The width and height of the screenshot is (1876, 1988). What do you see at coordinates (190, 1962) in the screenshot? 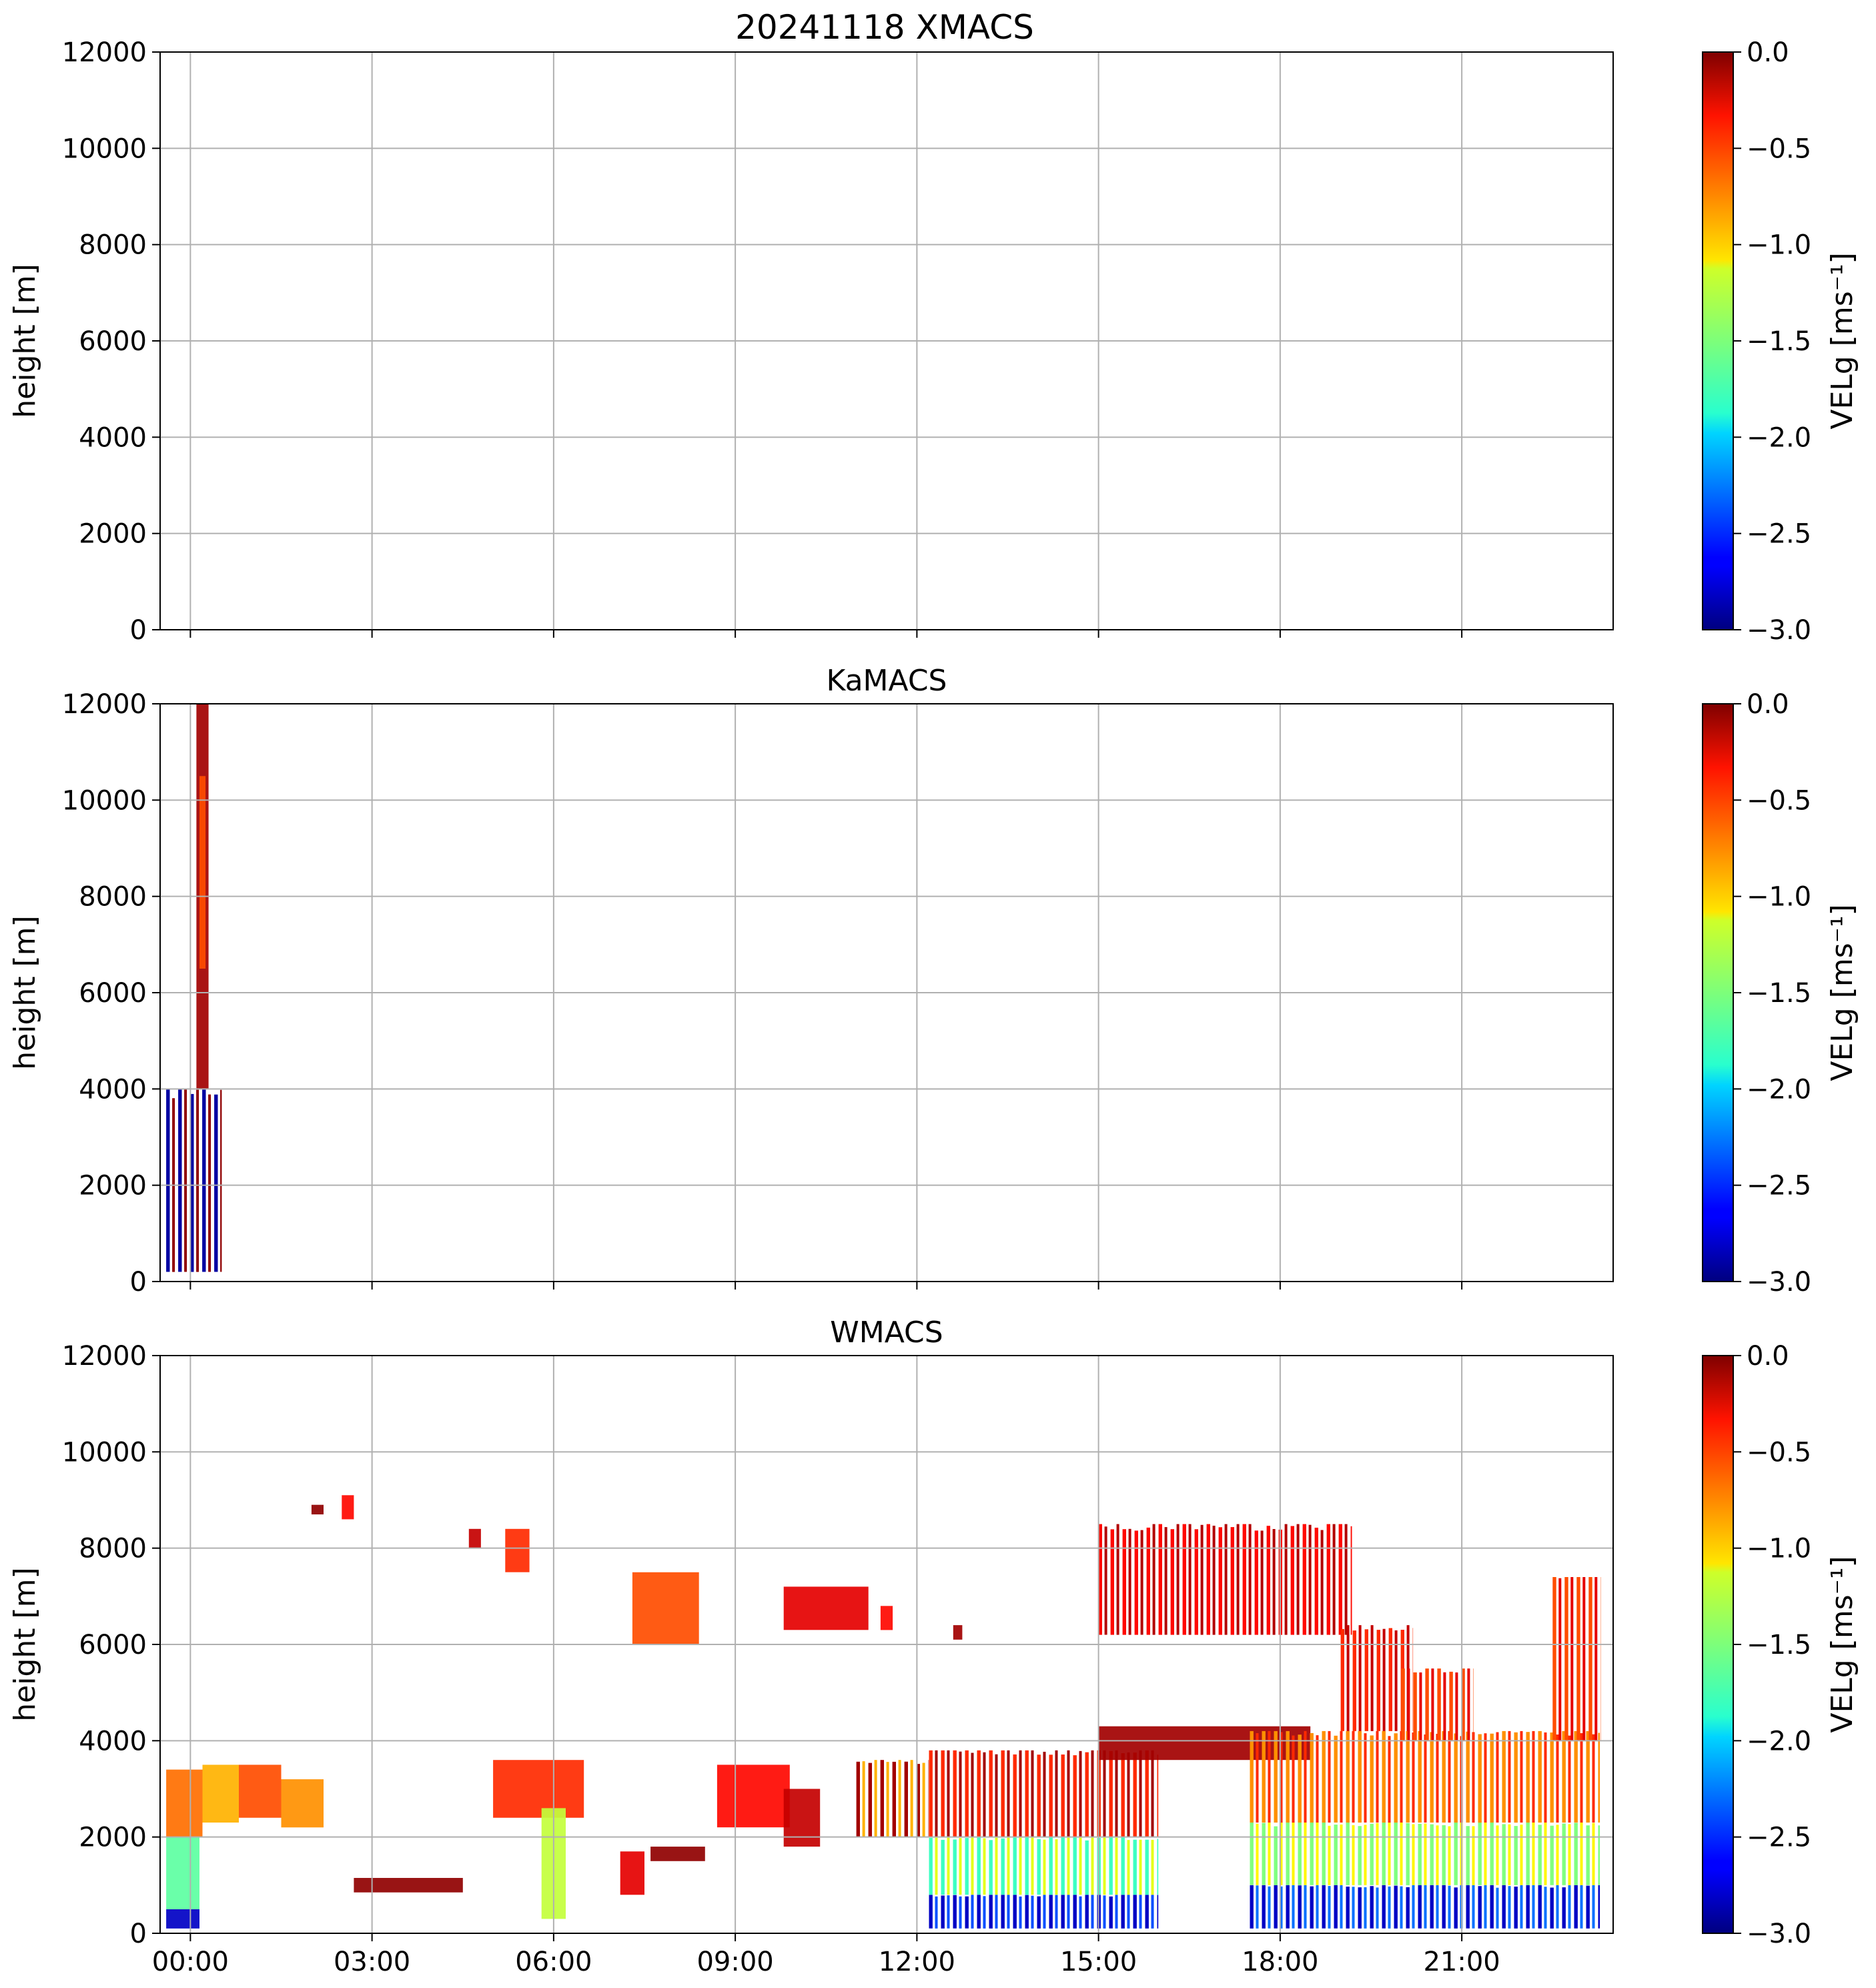
I see `x-tick-label: 00:00` at bounding box center [190, 1962].